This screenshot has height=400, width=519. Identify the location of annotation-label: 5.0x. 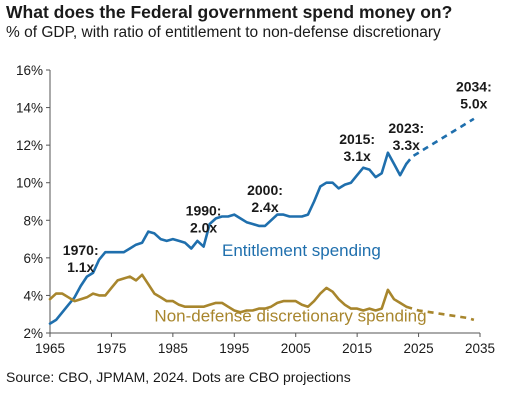
(473, 104).